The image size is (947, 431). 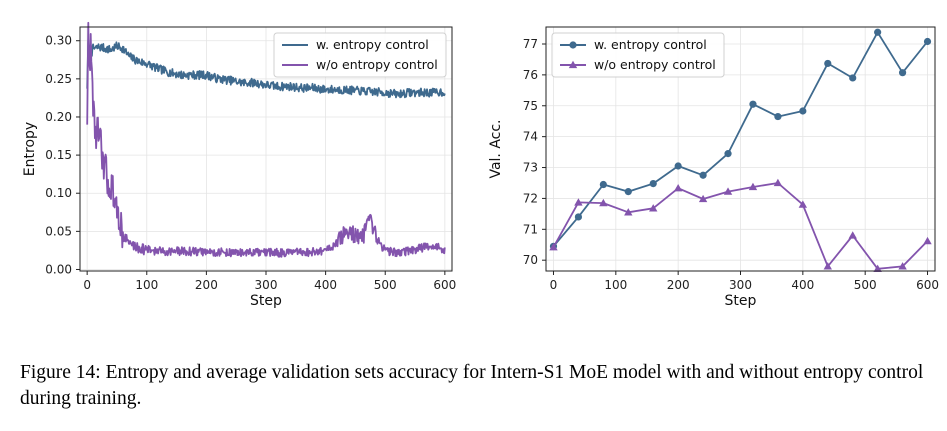 What do you see at coordinates (530, 44) in the screenshot?
I see `y-tick-label: 77` at bounding box center [530, 44].